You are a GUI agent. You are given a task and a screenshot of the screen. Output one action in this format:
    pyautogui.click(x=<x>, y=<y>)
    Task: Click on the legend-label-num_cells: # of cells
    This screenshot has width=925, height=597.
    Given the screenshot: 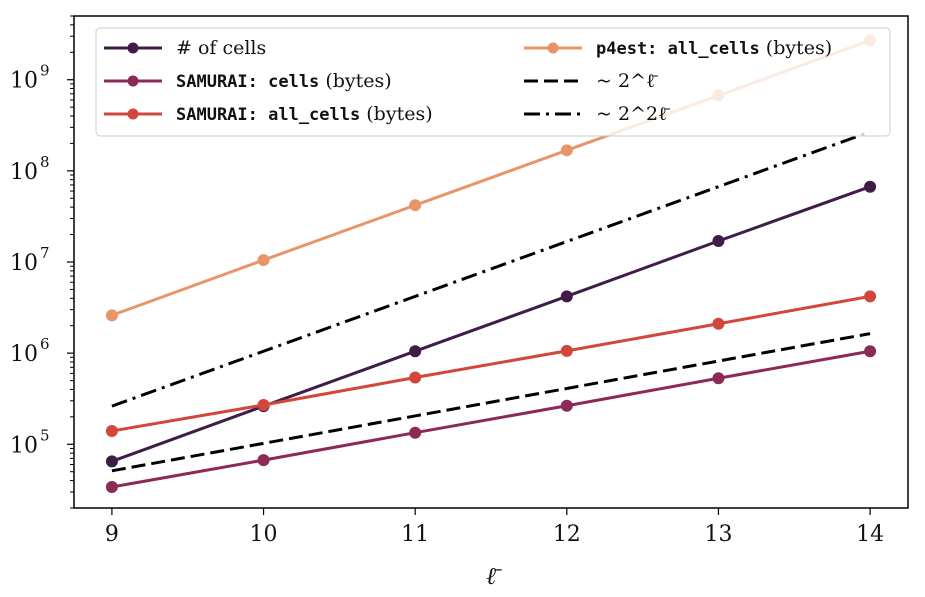 What is the action you would take?
    pyautogui.click(x=221, y=48)
    